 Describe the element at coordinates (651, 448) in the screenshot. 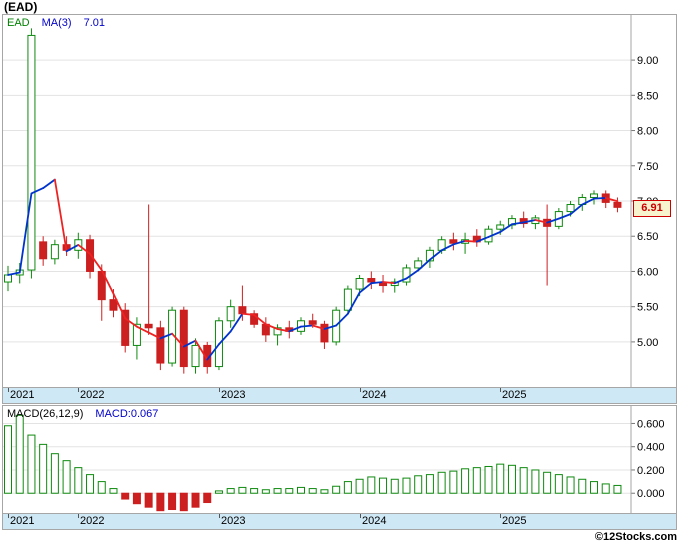

I see `y-tick-label: 0.400` at that location.